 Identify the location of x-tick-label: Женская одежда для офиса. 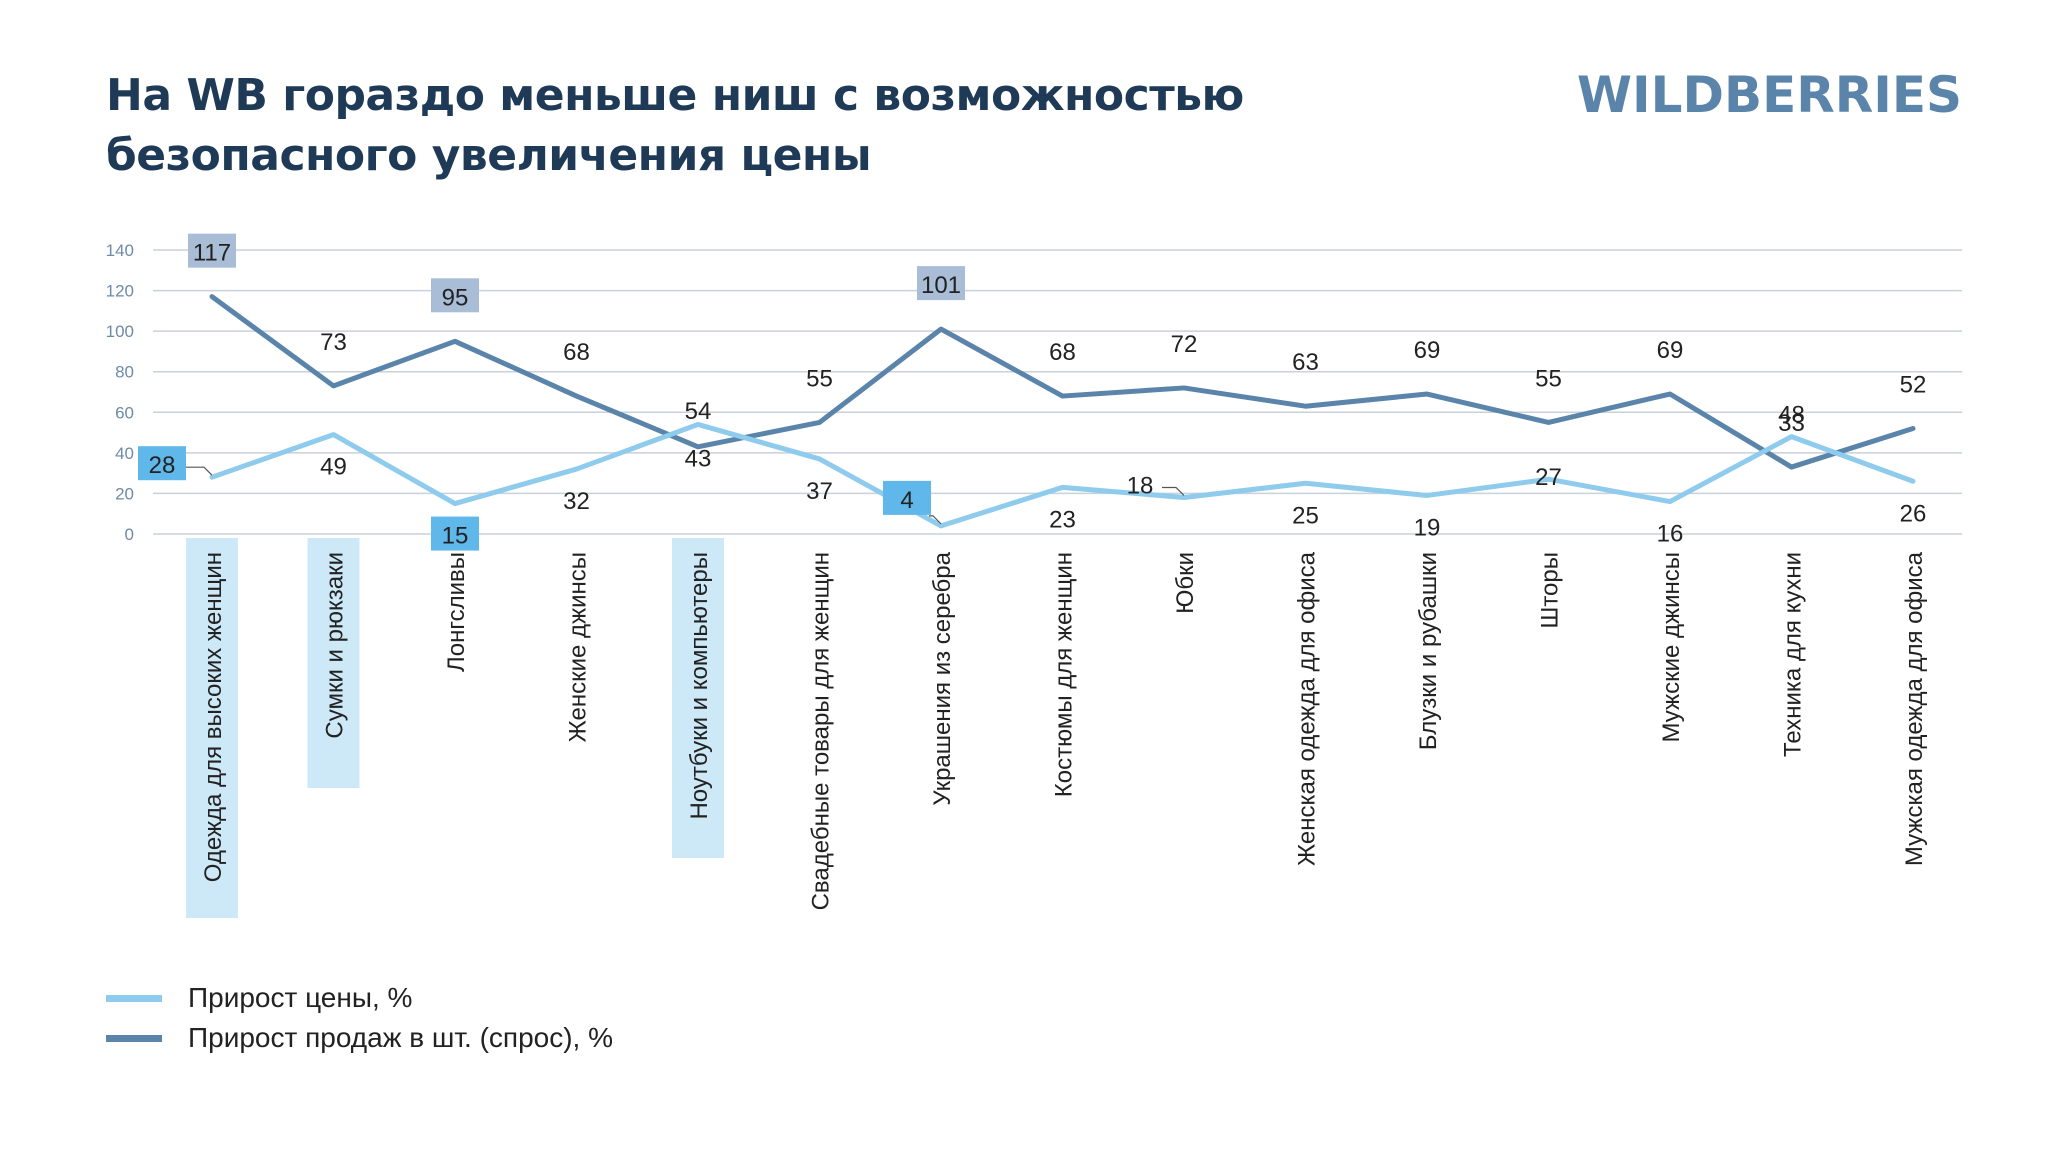
(1307, 708).